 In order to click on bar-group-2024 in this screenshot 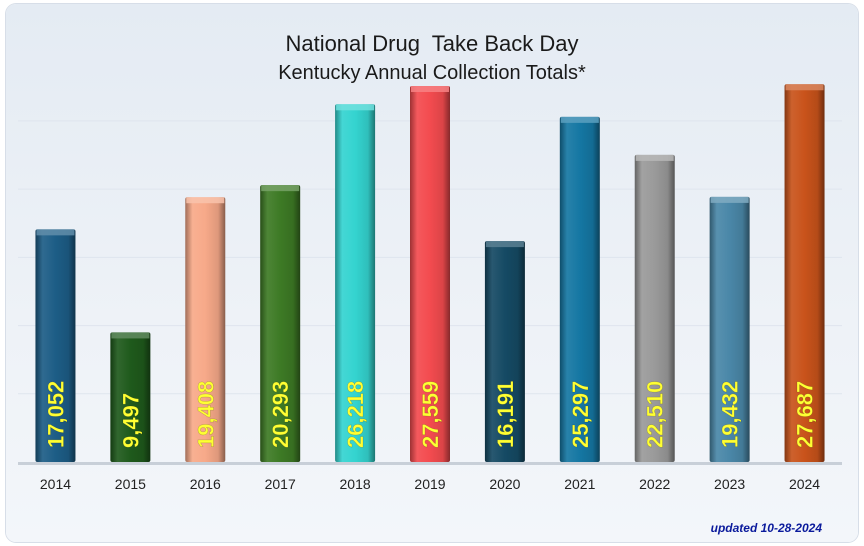, I will do `click(804, 273)`.